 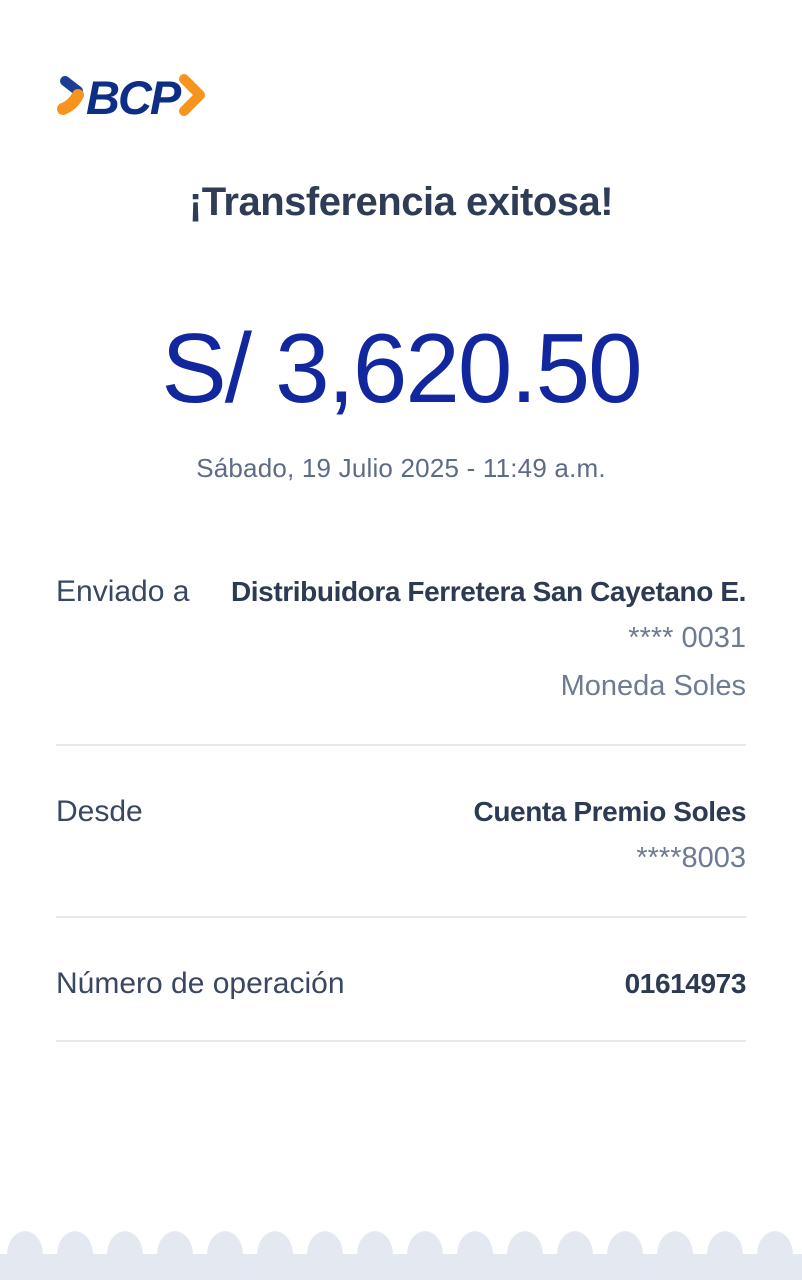 I want to click on sent-to-label: Enviado a, so click(x=123, y=591).